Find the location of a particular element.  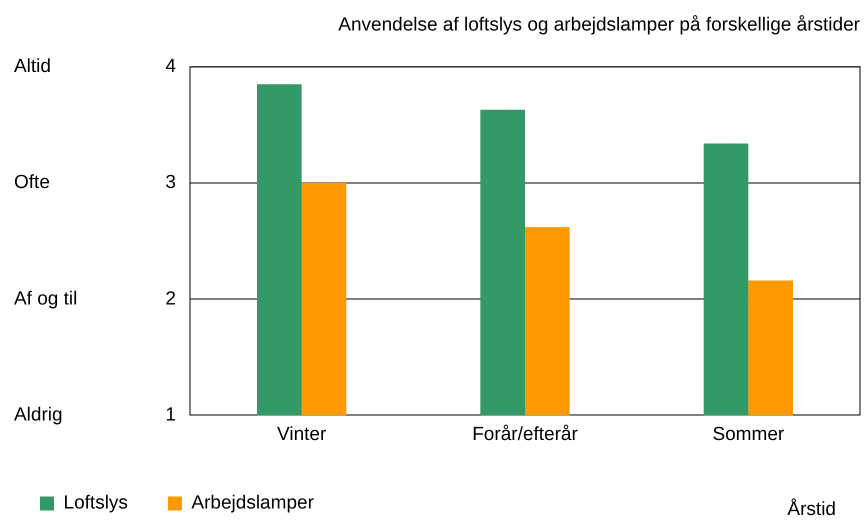

y-tick-label: 1 is located at coordinates (170, 415).